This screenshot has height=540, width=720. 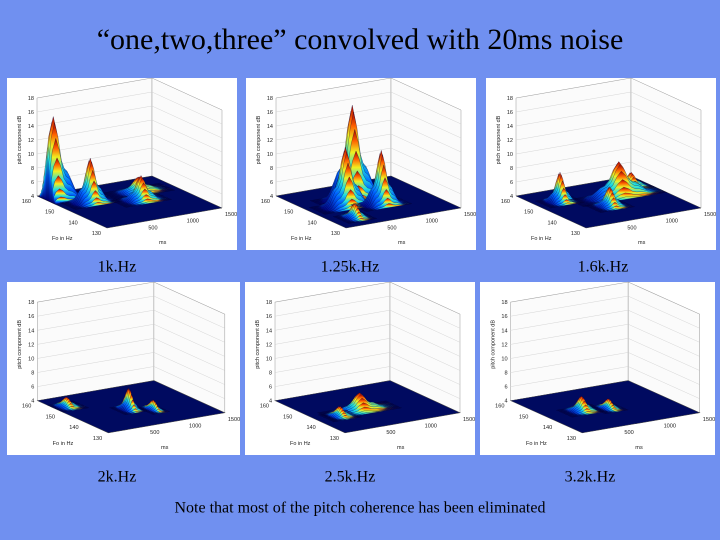 What do you see at coordinates (117, 477) in the screenshot?
I see `panel-caption: 2k.Hz` at bounding box center [117, 477].